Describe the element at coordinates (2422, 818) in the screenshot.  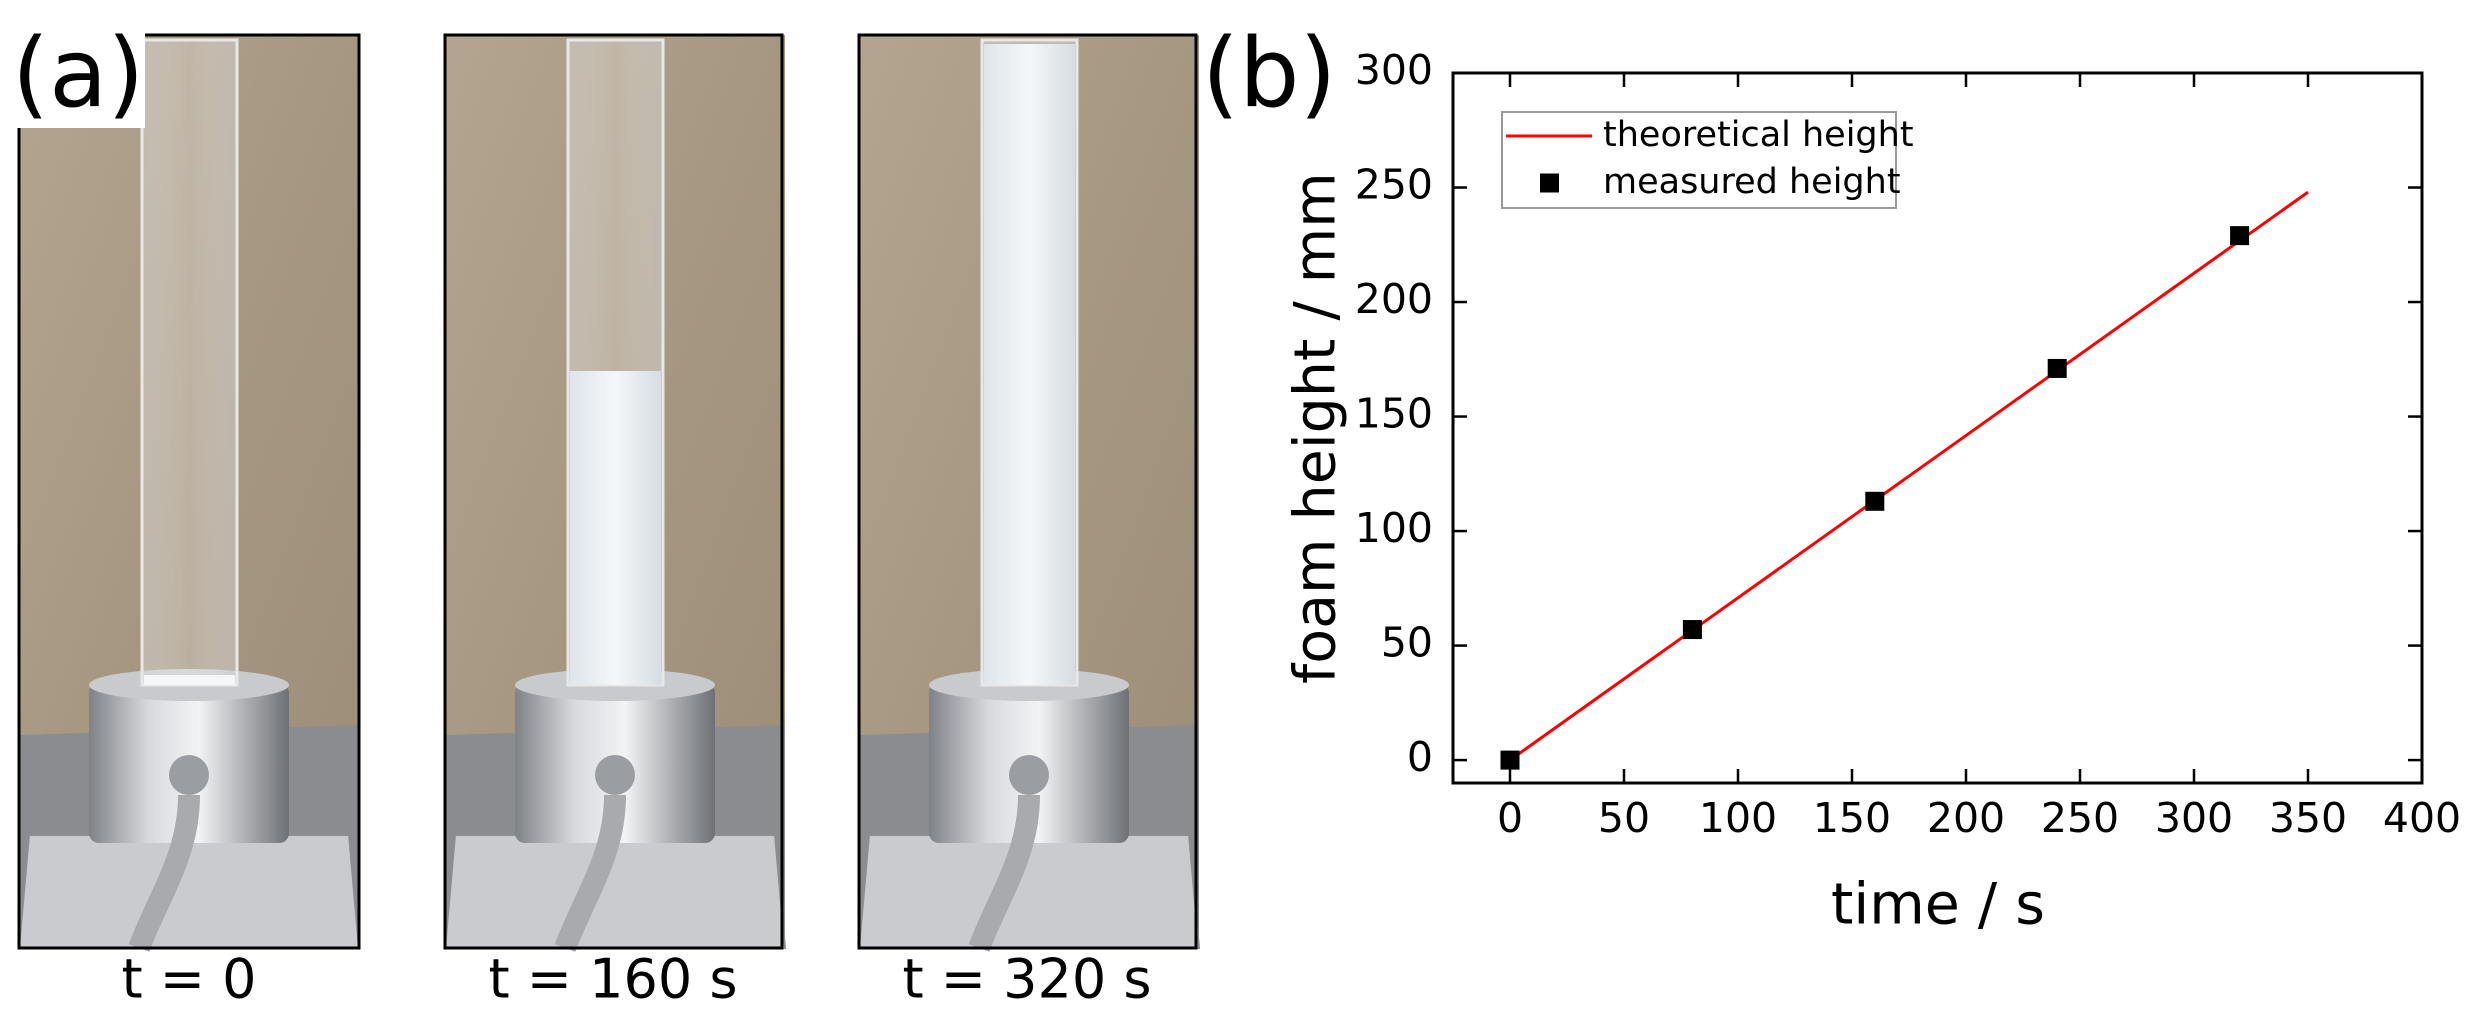
I see `x-tick-label: 400` at that location.